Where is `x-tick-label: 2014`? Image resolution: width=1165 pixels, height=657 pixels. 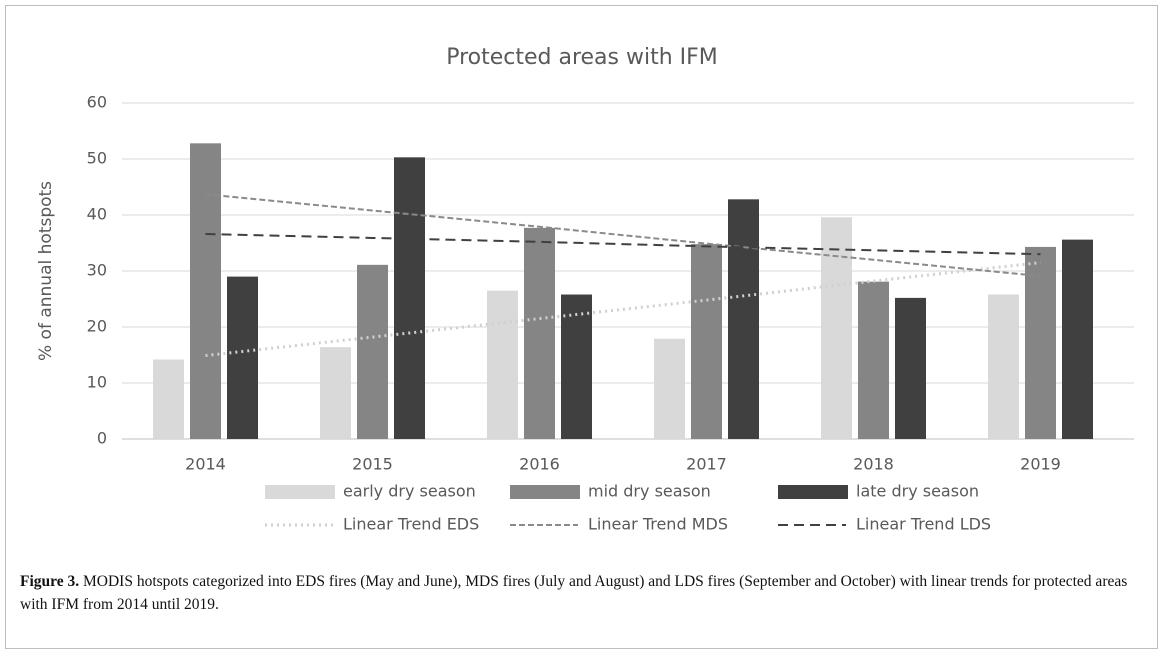
x-tick-label: 2014 is located at coordinates (205, 464).